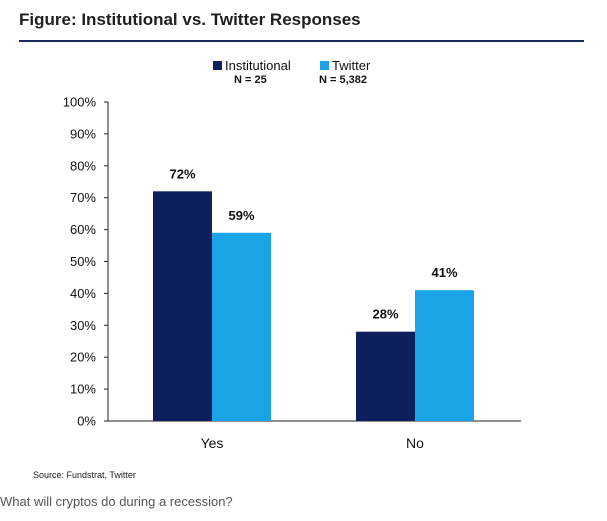 Image resolution: width=607 pixels, height=521 pixels. I want to click on bar-institutional-yes, so click(182, 306).